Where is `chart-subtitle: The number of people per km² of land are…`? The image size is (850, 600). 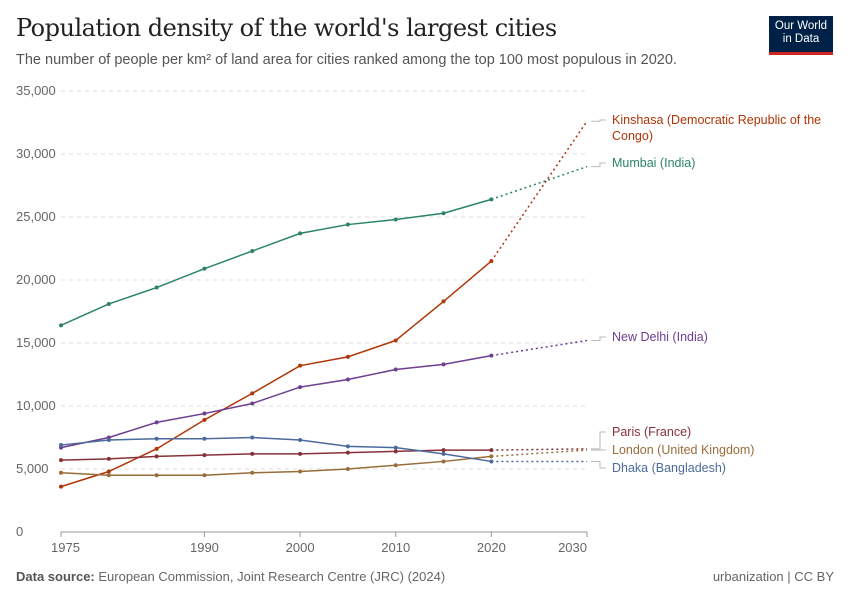
chart-subtitle: The number of people per km² of land are… is located at coordinates (346, 60).